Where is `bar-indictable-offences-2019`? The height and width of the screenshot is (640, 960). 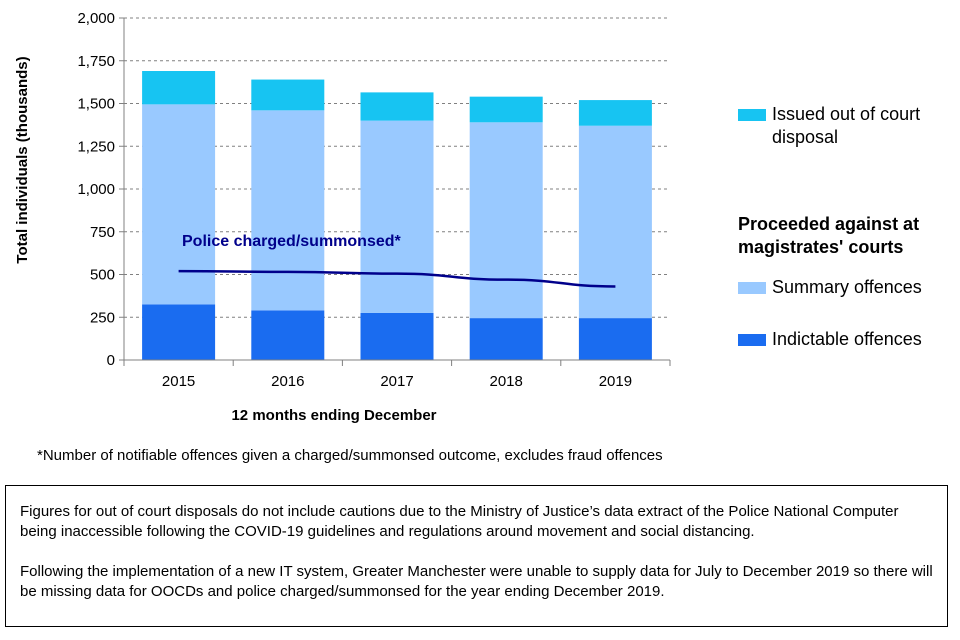 bar-indictable-offences-2019 is located at coordinates (615, 339).